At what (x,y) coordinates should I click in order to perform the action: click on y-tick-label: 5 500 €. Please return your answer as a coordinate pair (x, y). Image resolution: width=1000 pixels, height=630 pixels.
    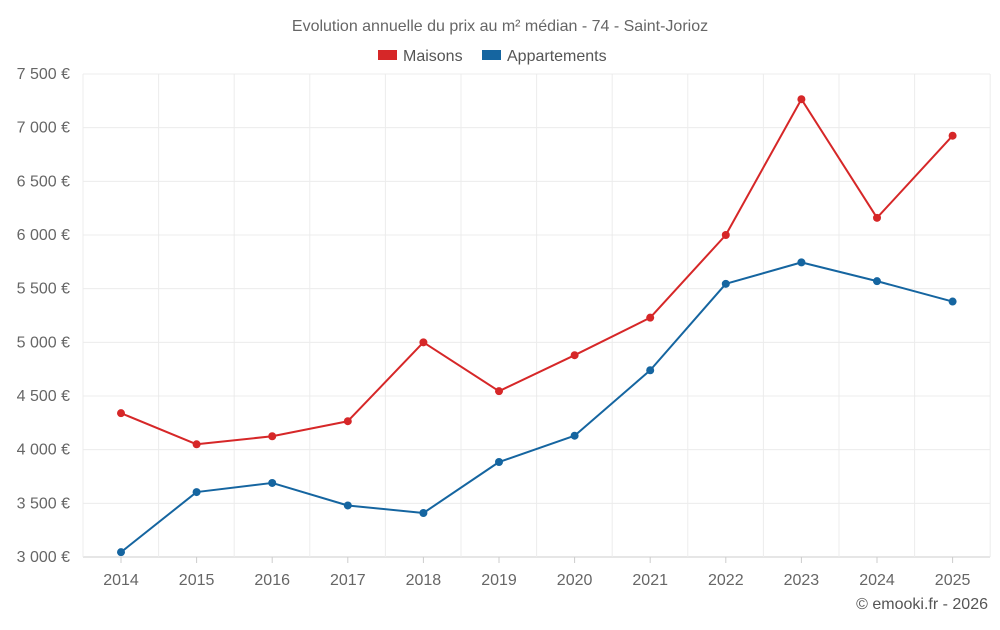
    Looking at the image, I should click on (43, 289).